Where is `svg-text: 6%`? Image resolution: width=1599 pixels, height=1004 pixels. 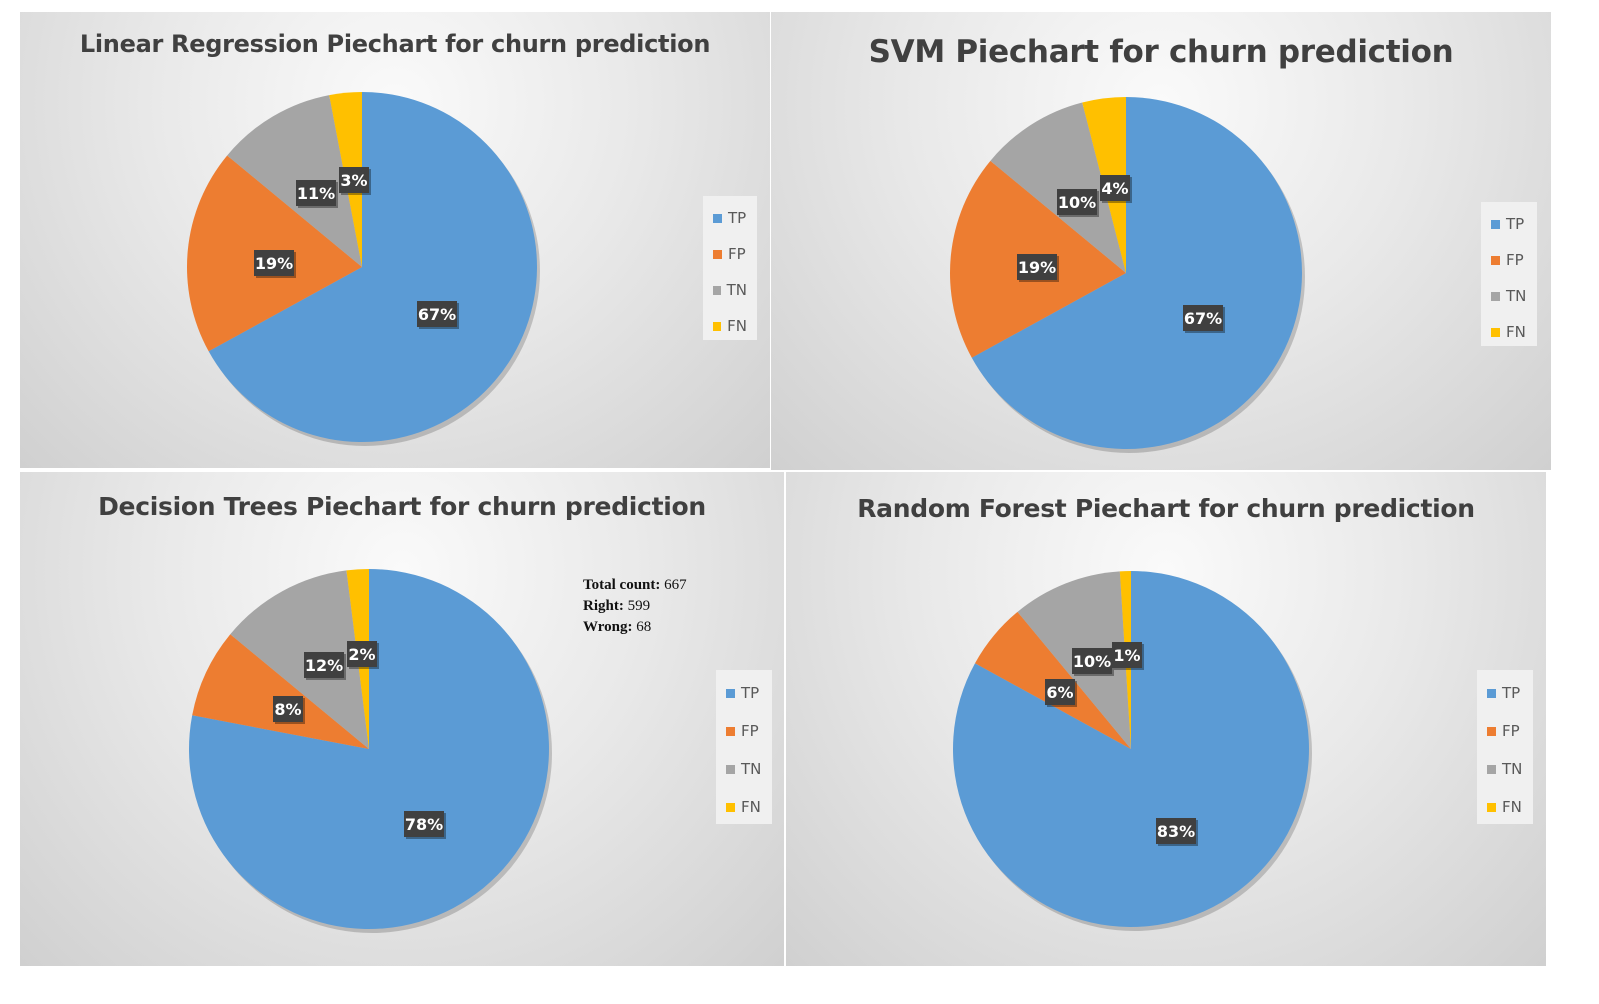 svg-text: 6% is located at coordinates (1059, 692).